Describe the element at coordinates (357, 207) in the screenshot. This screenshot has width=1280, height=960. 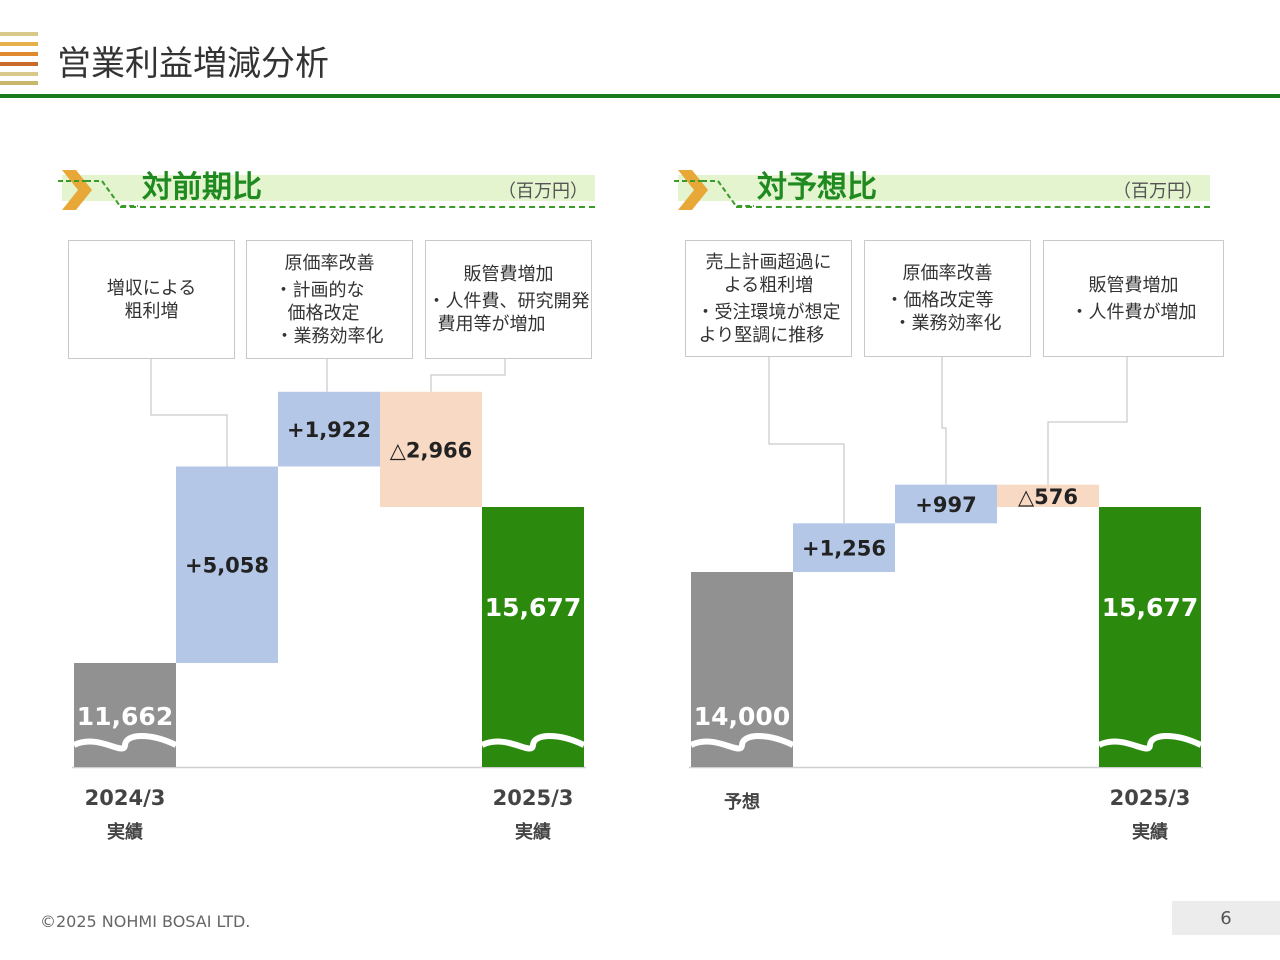
I see `section-dash-left` at that location.